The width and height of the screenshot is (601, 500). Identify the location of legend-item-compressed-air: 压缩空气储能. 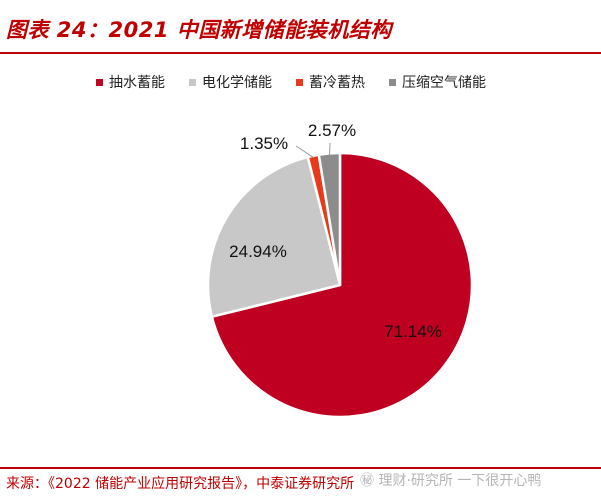
(437, 82).